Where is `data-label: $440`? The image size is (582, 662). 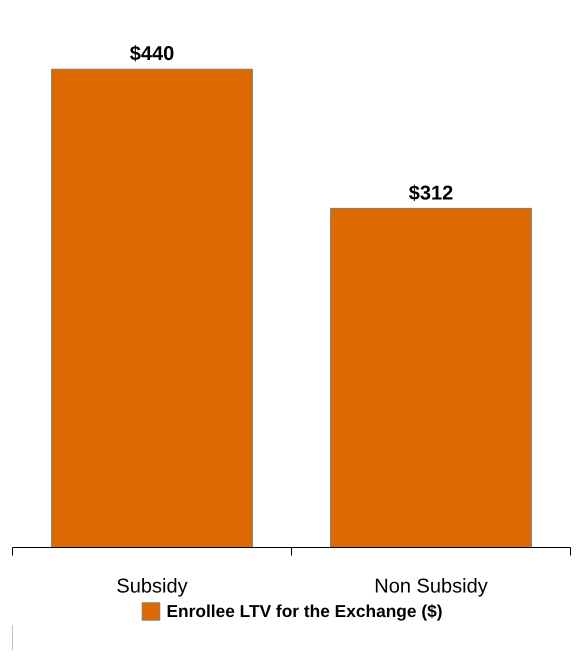
data-label: $440 is located at coordinates (152, 54).